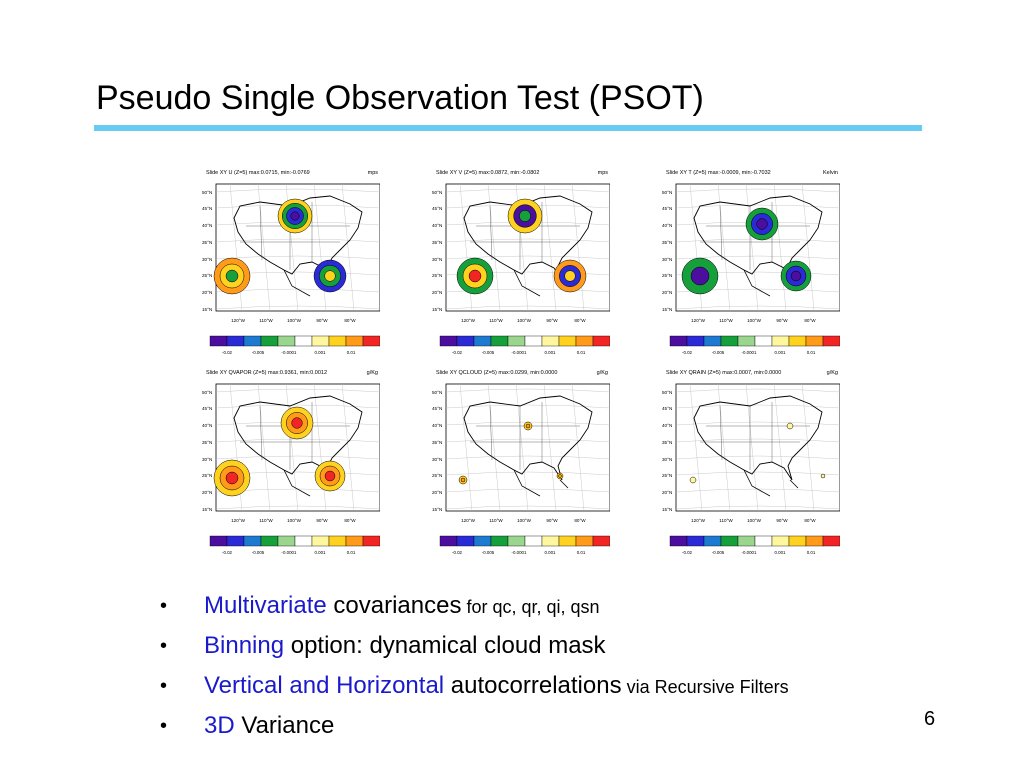 Image resolution: width=1024 pixels, height=768 pixels. What do you see at coordinates (284, 725) in the screenshot?
I see `bullet-text: Variance` at bounding box center [284, 725].